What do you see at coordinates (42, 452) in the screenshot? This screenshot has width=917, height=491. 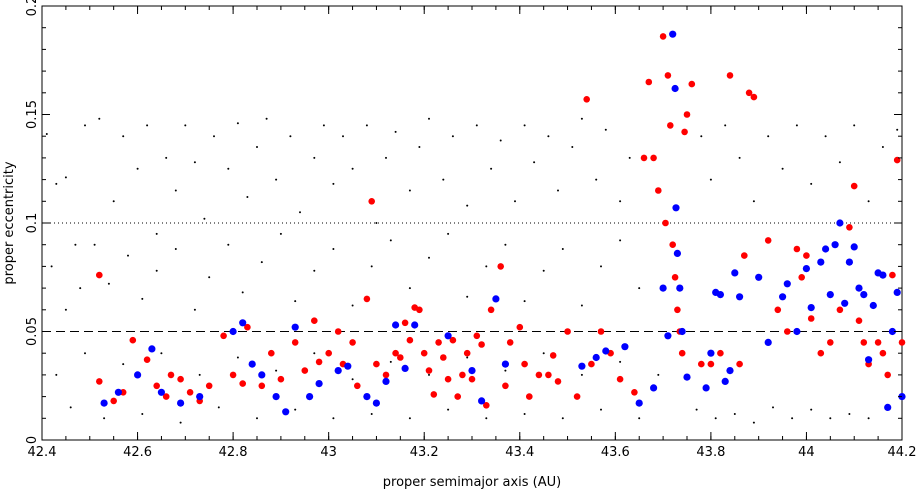 I see `x-tick-label: 42.4` at bounding box center [42, 452].